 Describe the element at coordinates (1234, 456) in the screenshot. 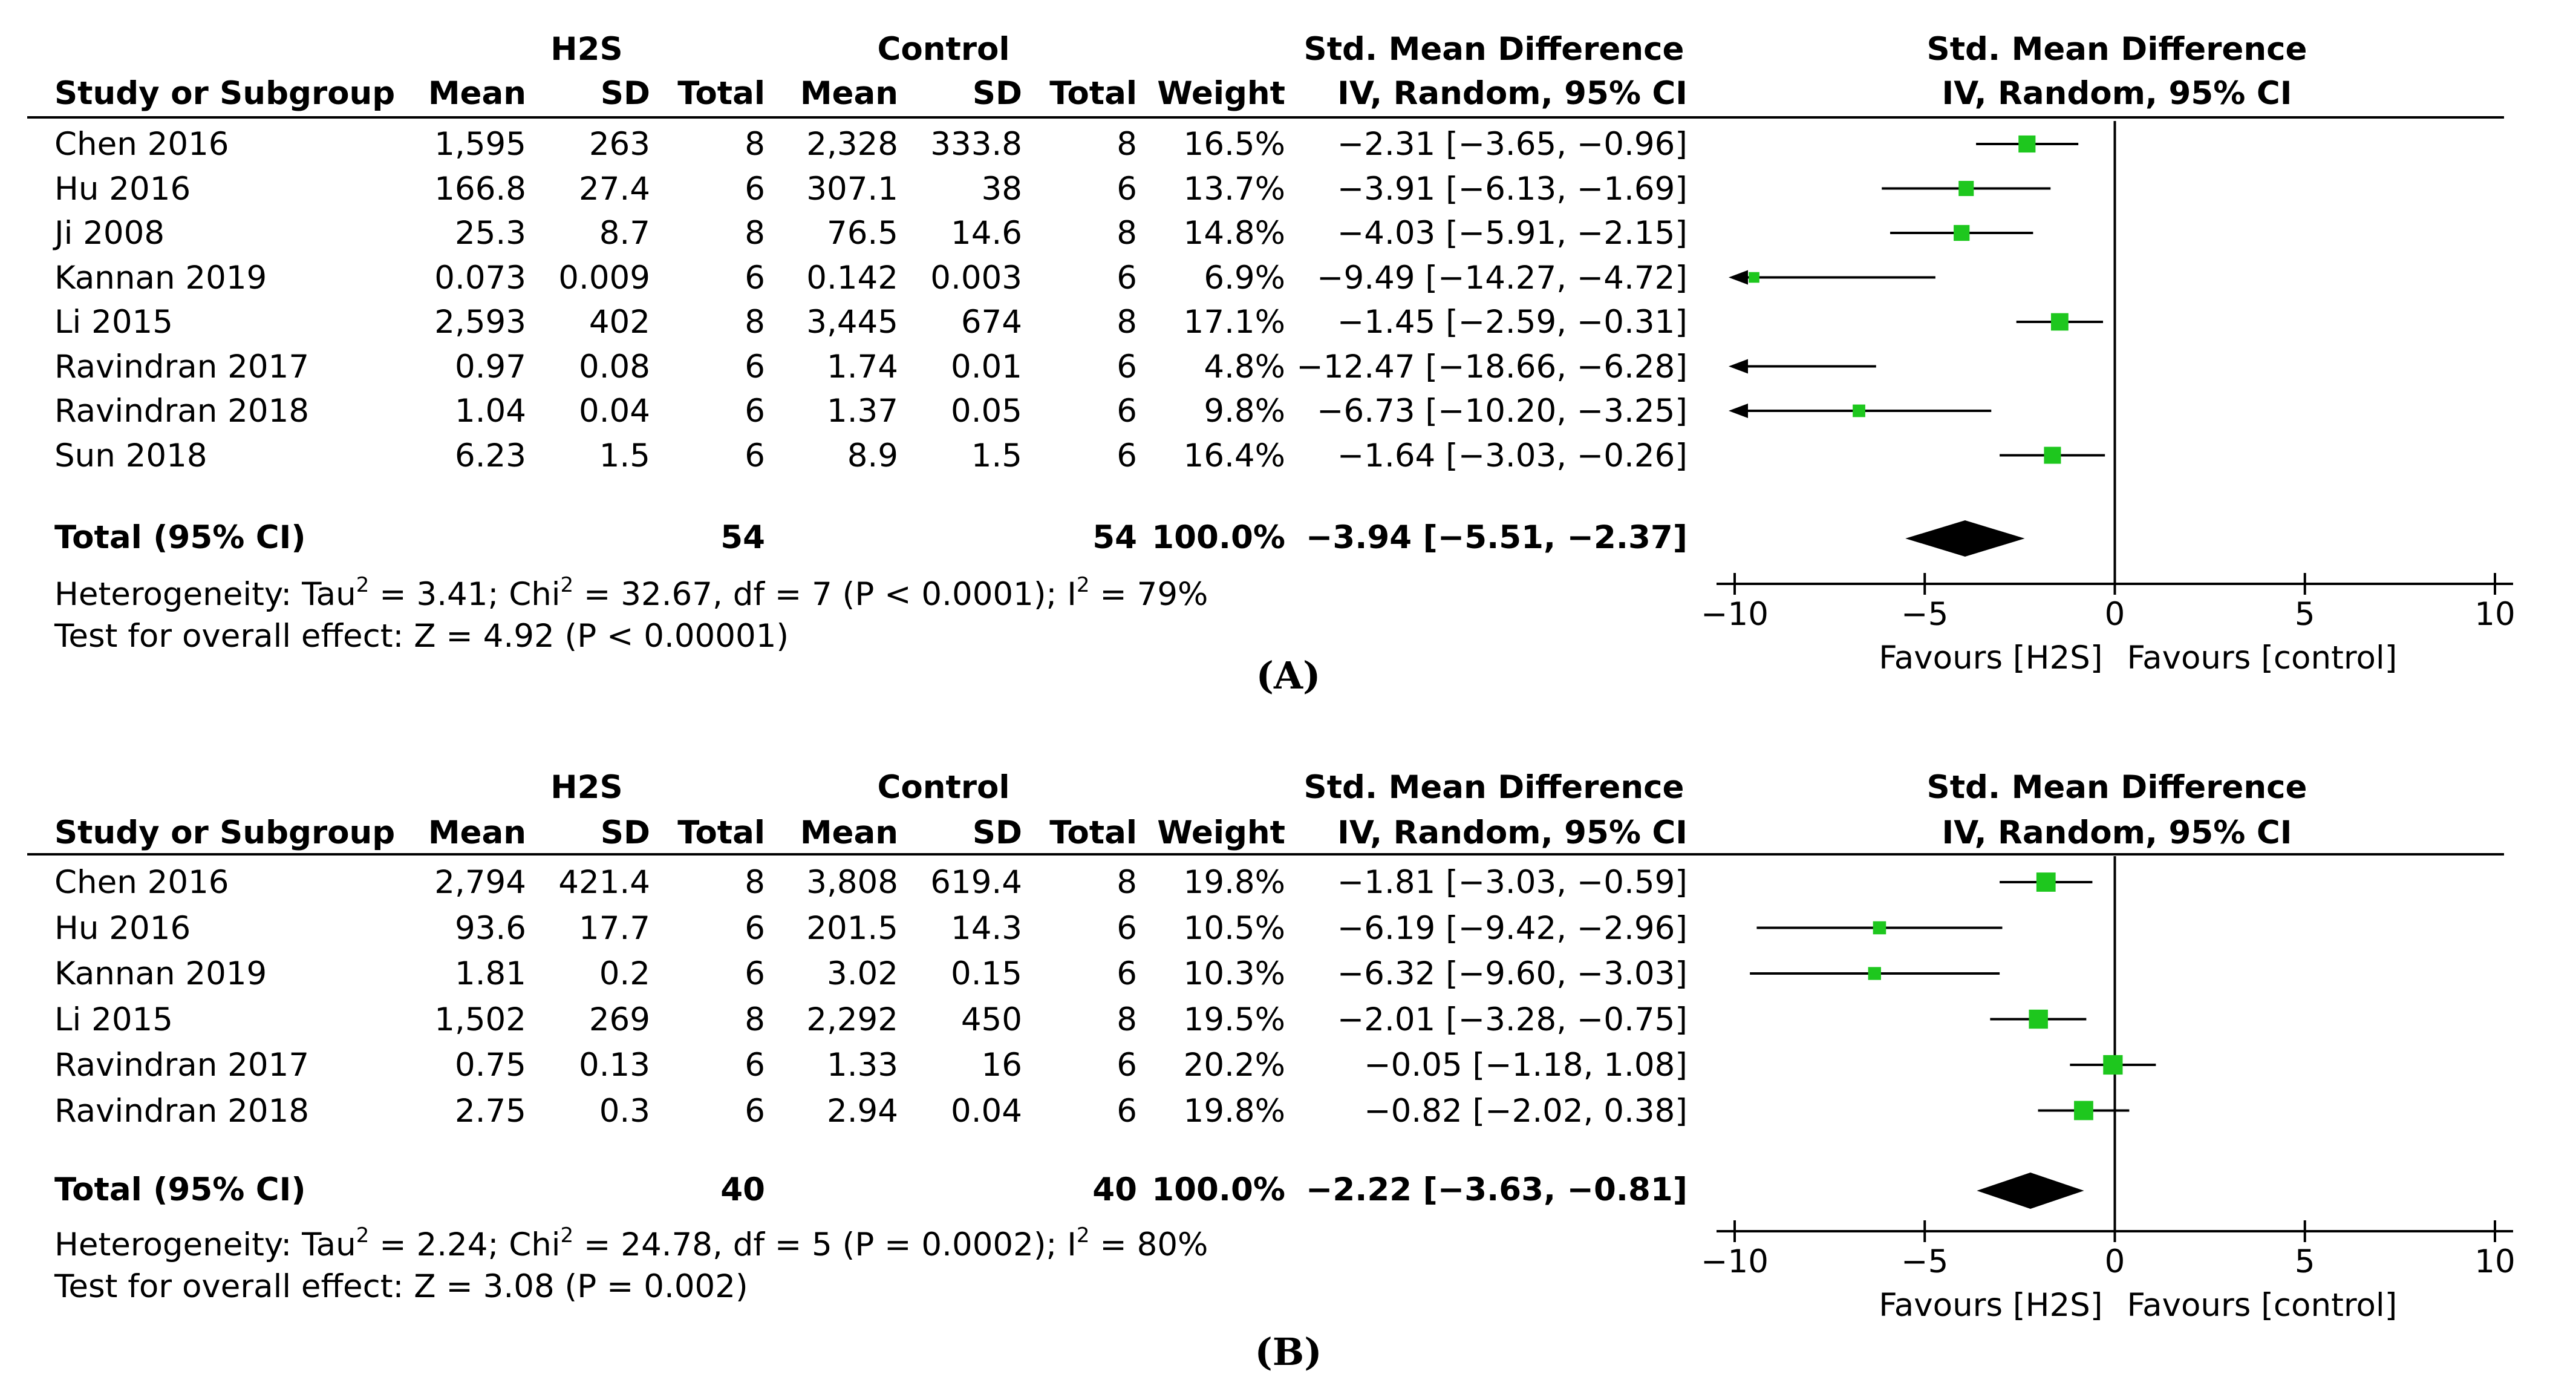

I see `cell-weight: 16.4%` at that location.